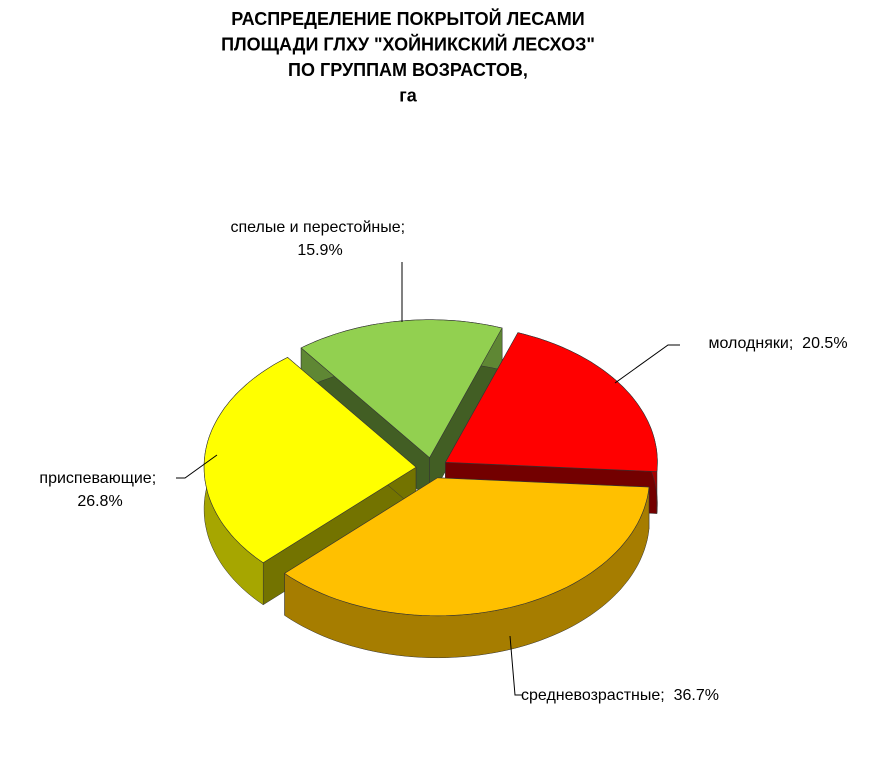 This screenshot has height=769, width=883. What do you see at coordinates (408, 95) in the screenshot?
I see `chart-title: га` at bounding box center [408, 95].